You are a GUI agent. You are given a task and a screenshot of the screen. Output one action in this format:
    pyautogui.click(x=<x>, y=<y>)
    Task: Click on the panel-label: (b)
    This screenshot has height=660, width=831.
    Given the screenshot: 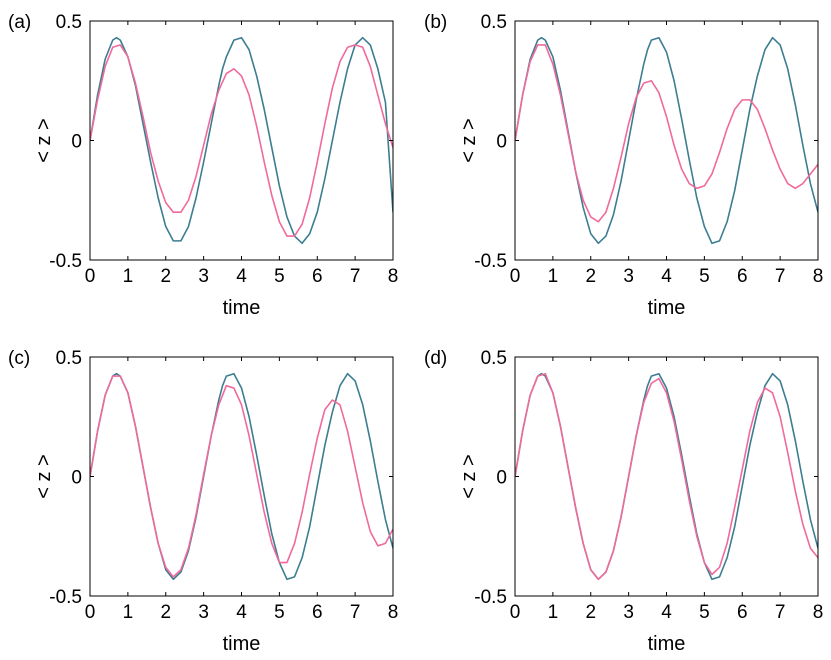 What is the action you would take?
    pyautogui.click(x=435, y=22)
    